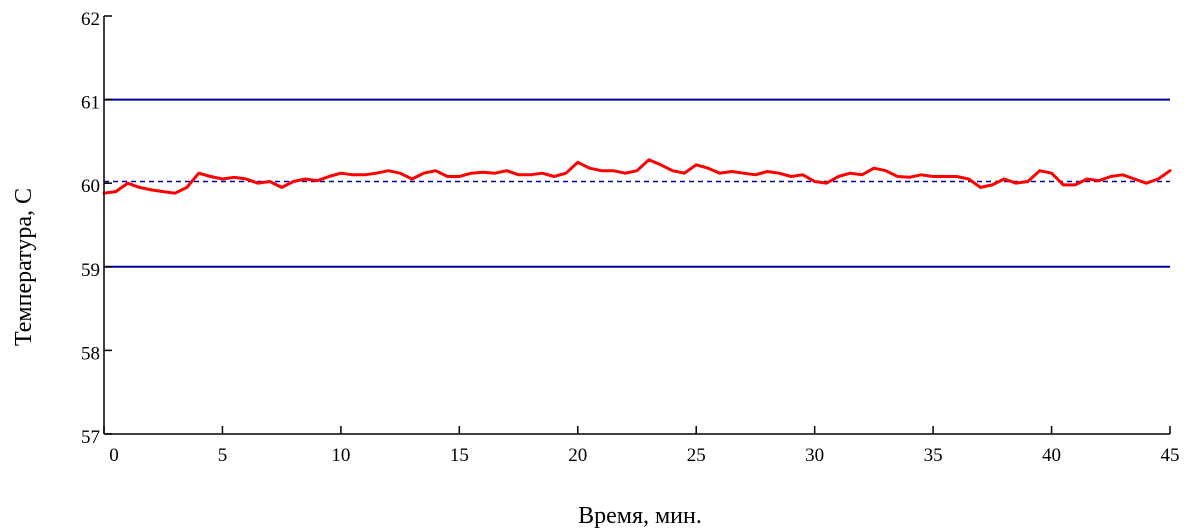 The width and height of the screenshot is (1187, 530). I want to click on y-tick-label-62: 62, so click(90, 19).